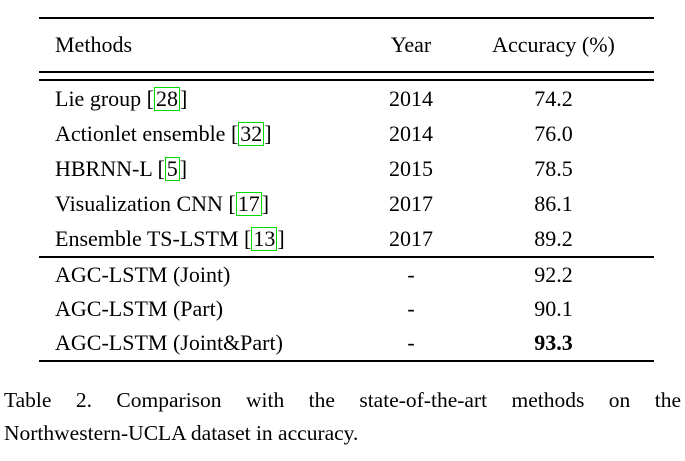 Image resolution: width=685 pixels, height=461 pixels. What do you see at coordinates (553, 238) in the screenshot?
I see `accuracy-cell: 89.2` at bounding box center [553, 238].